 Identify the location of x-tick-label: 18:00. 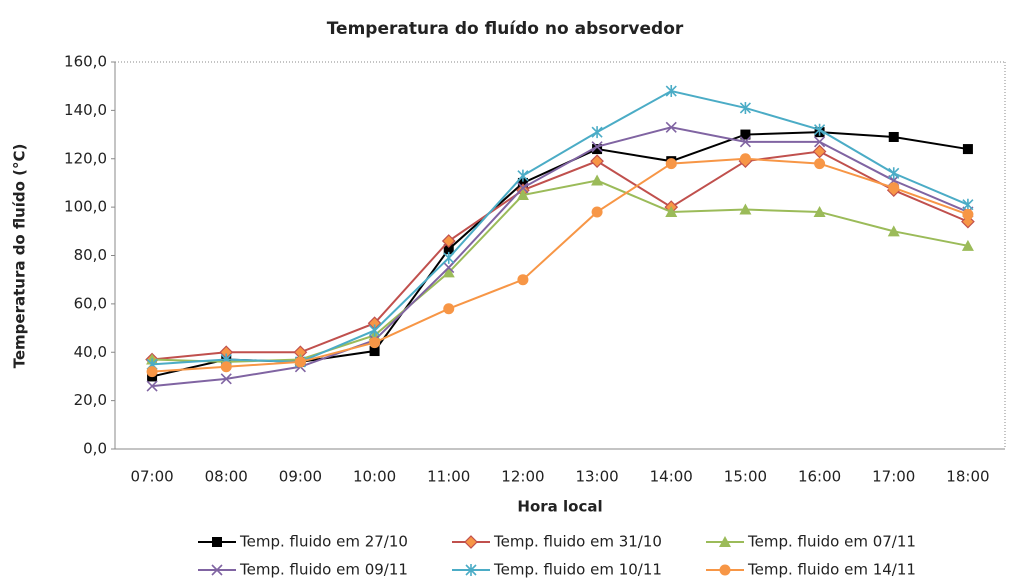
(967, 477).